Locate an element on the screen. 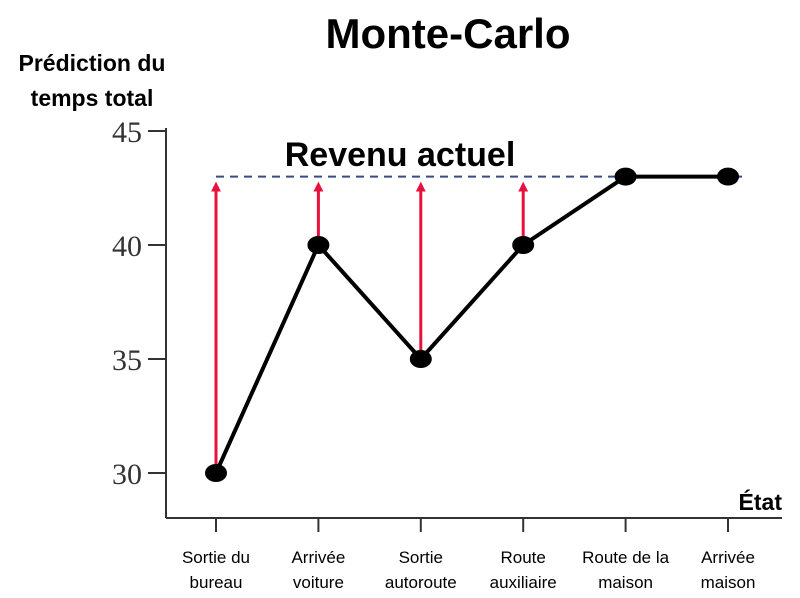 Image resolution: width=800 pixels, height=598 pixels. x-tick-label: Route is located at coordinates (523, 557).